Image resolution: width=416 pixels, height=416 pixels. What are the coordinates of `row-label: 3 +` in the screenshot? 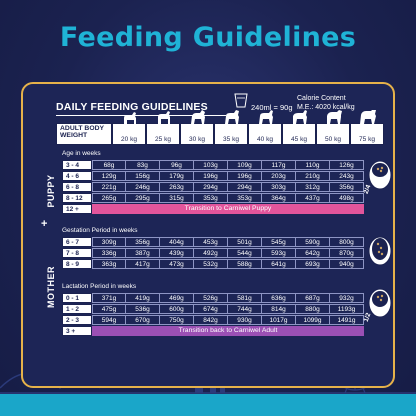 It's located at (77, 331).